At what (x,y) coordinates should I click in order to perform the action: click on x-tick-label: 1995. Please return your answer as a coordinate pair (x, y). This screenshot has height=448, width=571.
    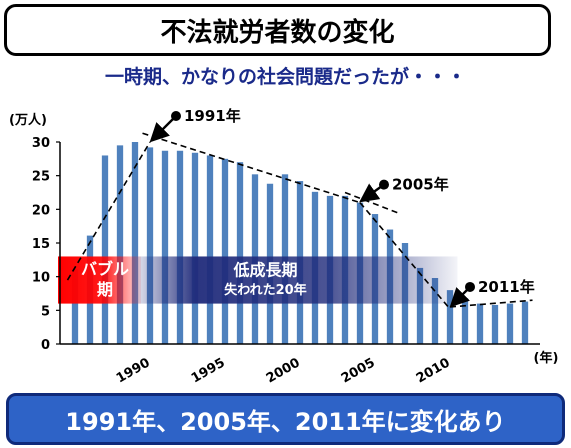
    Looking at the image, I should click on (208, 370).